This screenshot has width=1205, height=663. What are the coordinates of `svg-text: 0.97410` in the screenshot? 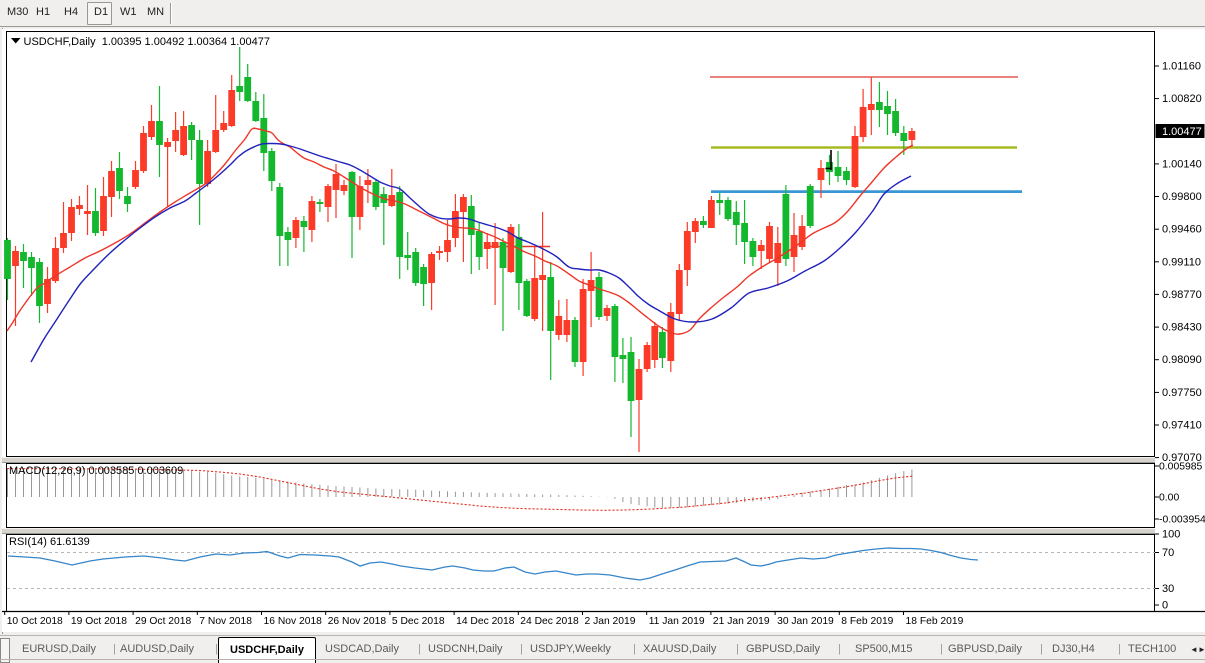 It's located at (1182, 426).